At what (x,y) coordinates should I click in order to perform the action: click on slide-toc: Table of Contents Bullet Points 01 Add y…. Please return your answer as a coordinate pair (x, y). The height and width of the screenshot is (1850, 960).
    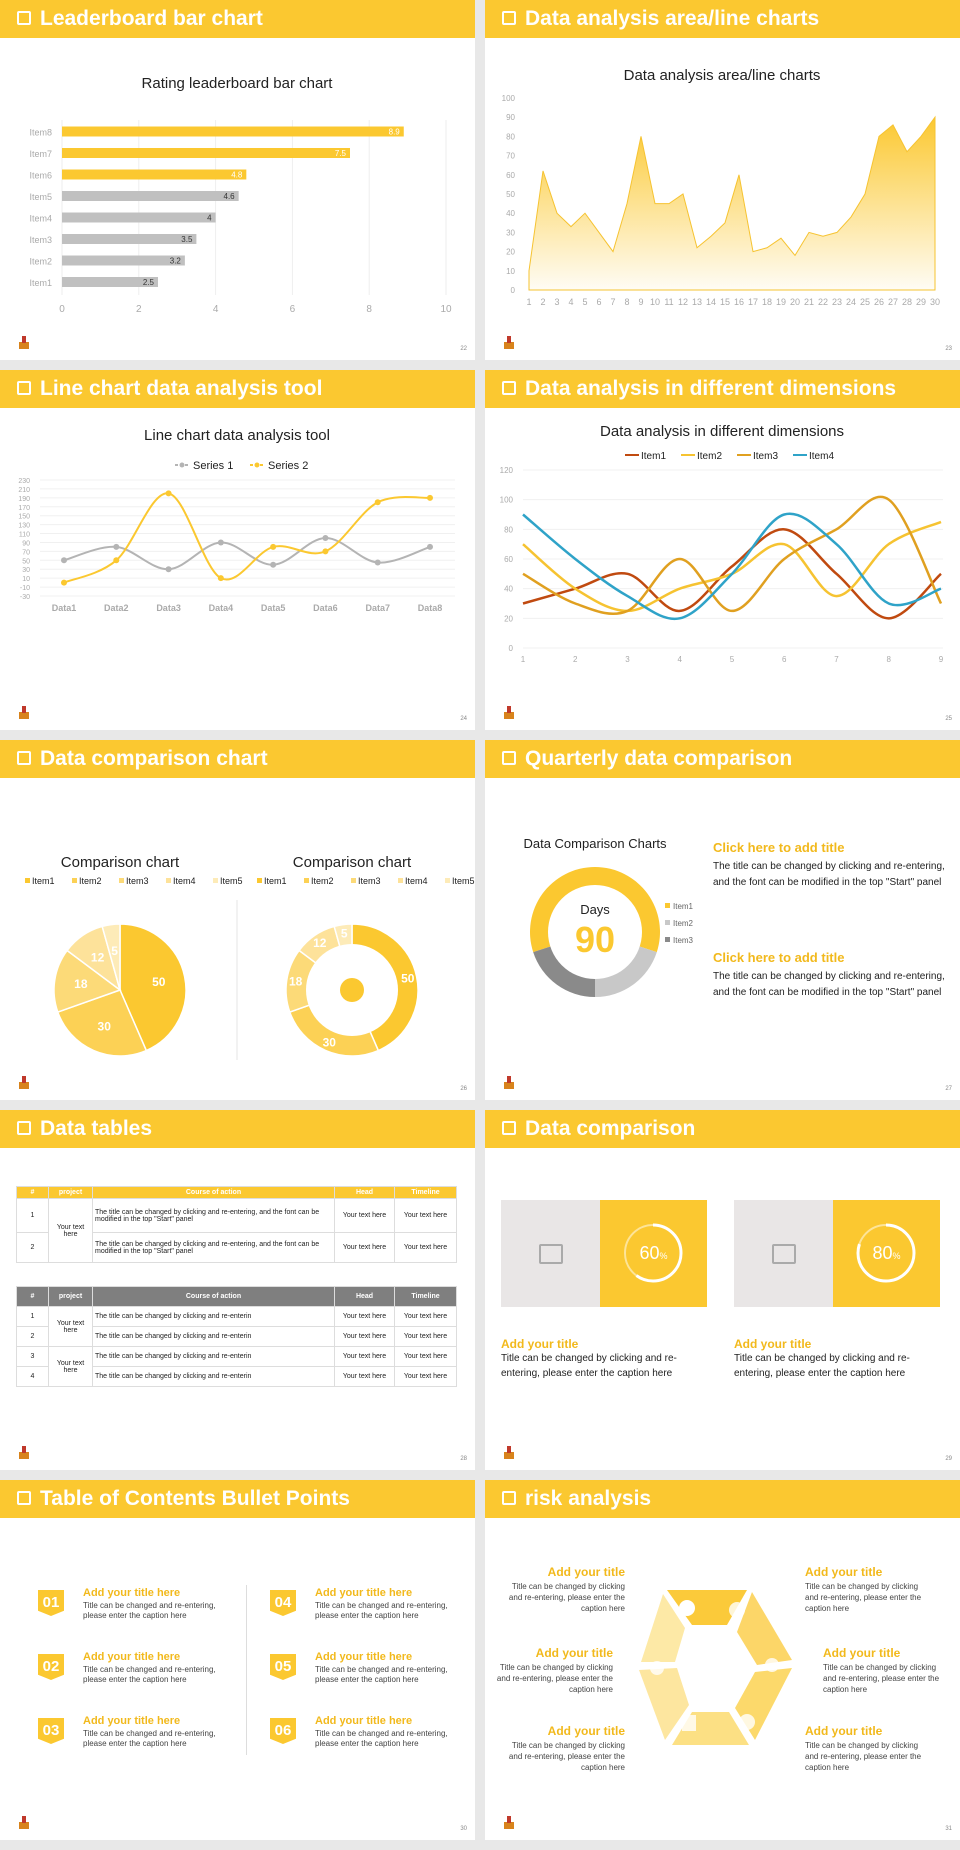
    Looking at the image, I should click on (237, 1660).